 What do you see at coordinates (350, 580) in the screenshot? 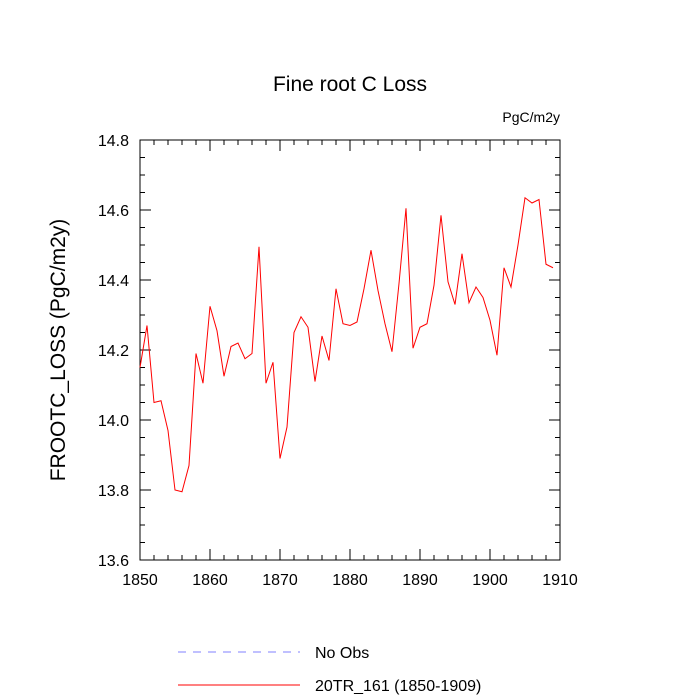
I see `x-tick-label: 1880` at bounding box center [350, 580].